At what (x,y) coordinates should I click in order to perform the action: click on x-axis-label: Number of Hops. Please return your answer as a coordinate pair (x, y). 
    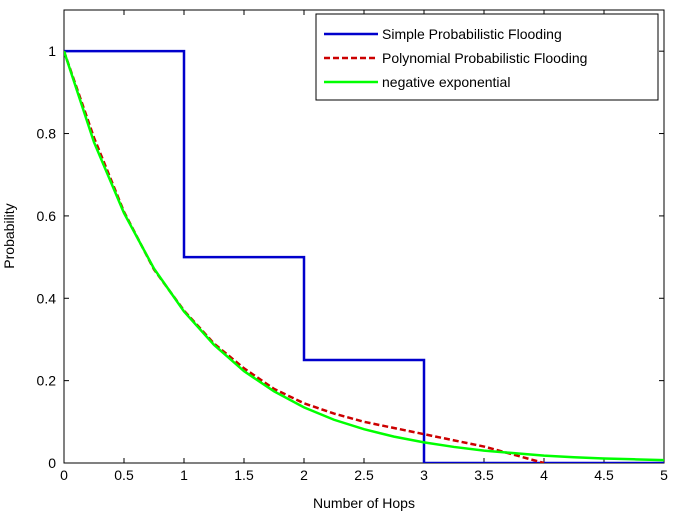
    Looking at the image, I should click on (364, 503).